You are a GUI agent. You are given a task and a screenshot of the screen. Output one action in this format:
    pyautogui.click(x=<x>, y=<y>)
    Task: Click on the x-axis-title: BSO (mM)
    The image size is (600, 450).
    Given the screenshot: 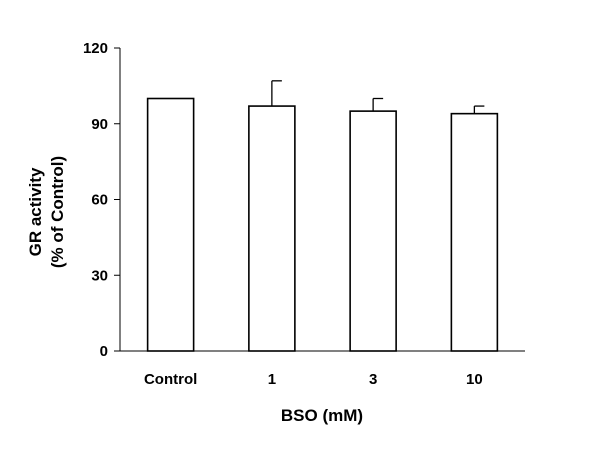 What is the action you would take?
    pyautogui.click(x=322, y=415)
    